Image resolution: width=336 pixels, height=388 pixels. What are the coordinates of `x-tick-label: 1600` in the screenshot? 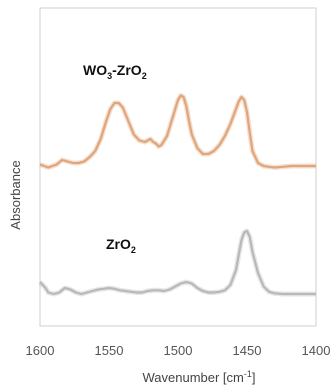 It's located at (40, 350).